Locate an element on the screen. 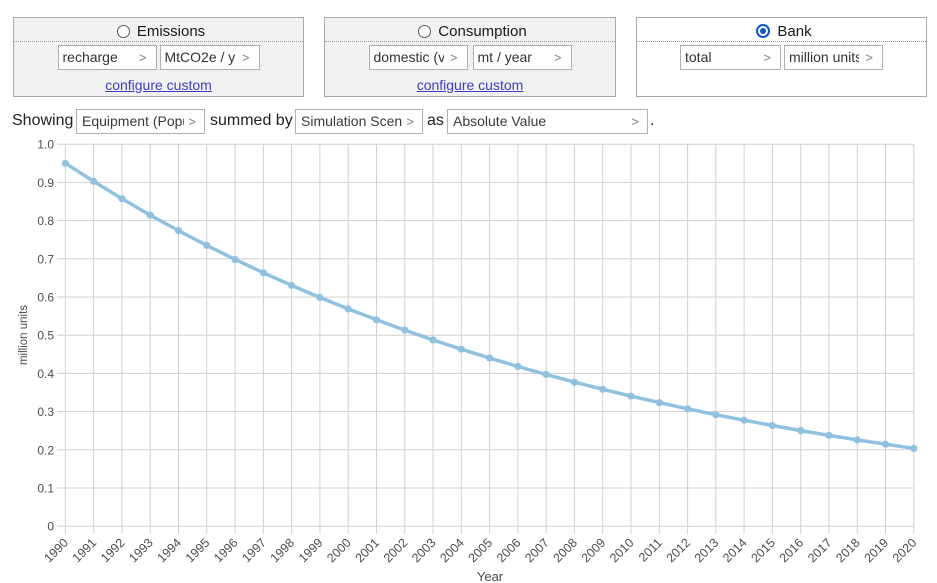 This screenshot has height=583, width=937. svg-text: 2015 is located at coordinates (763, 551).